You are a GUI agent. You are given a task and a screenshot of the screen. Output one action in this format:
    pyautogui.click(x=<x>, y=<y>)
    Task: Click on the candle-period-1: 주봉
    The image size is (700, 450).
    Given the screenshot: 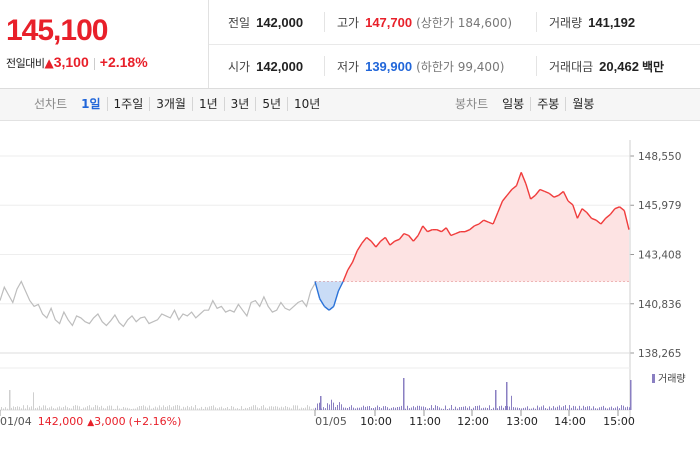 What is the action you would take?
    pyautogui.click(x=548, y=104)
    